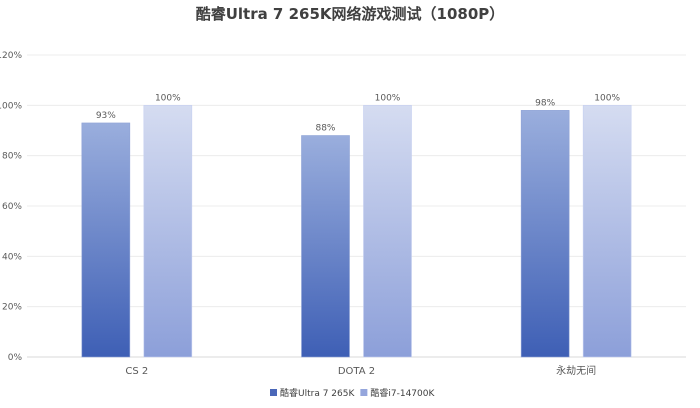  Describe the element at coordinates (358, 113) in the screenshot. I see `data-labels: 93% 100% 88% 100% 98% 100%` at that location.